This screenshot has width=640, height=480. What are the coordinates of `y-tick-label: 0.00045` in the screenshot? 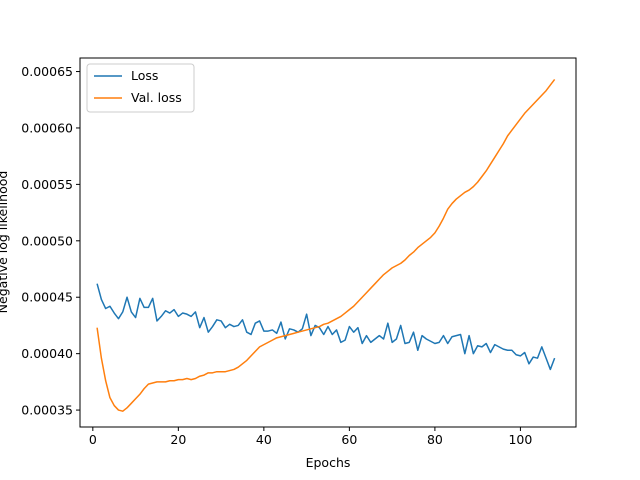 It's located at (47, 297).